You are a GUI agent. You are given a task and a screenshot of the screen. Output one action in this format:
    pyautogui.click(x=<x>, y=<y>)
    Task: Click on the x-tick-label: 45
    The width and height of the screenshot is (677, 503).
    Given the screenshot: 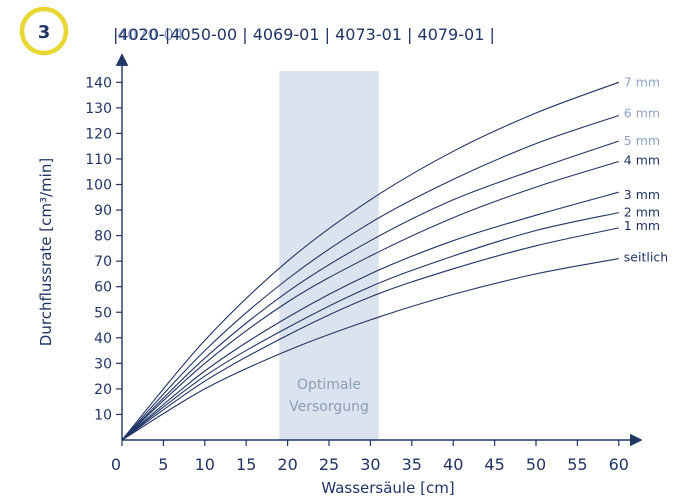 What is the action you would take?
    pyautogui.click(x=494, y=464)
    